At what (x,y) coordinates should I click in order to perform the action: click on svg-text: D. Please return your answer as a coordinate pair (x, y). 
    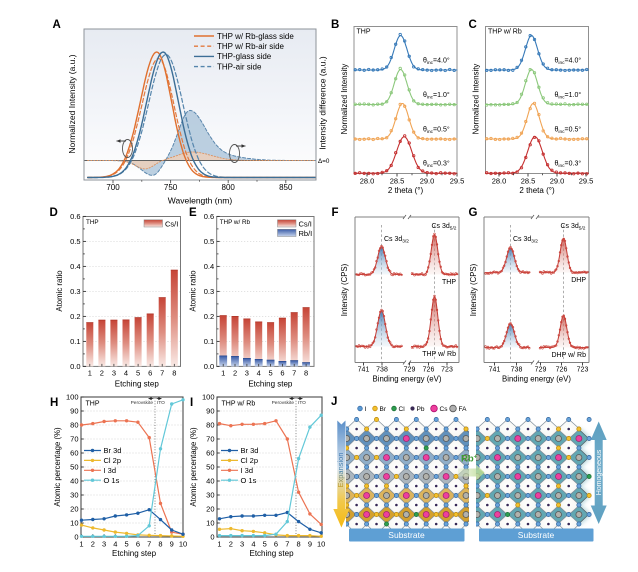
    Looking at the image, I should click on (54, 213).